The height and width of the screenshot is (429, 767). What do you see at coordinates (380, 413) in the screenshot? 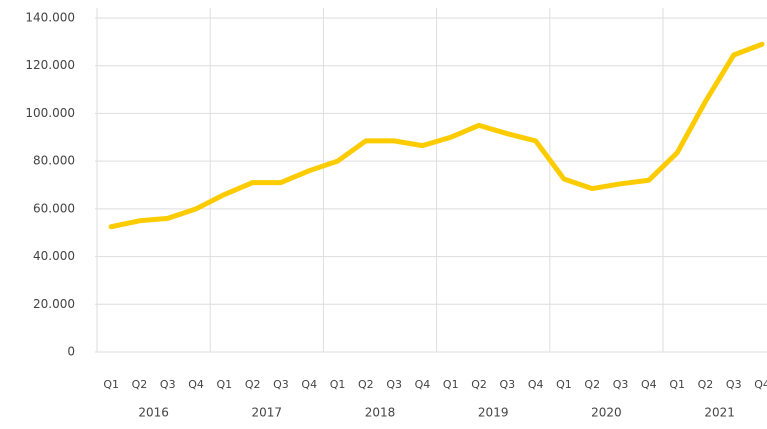
I see `year-label: 2018` at bounding box center [380, 413].